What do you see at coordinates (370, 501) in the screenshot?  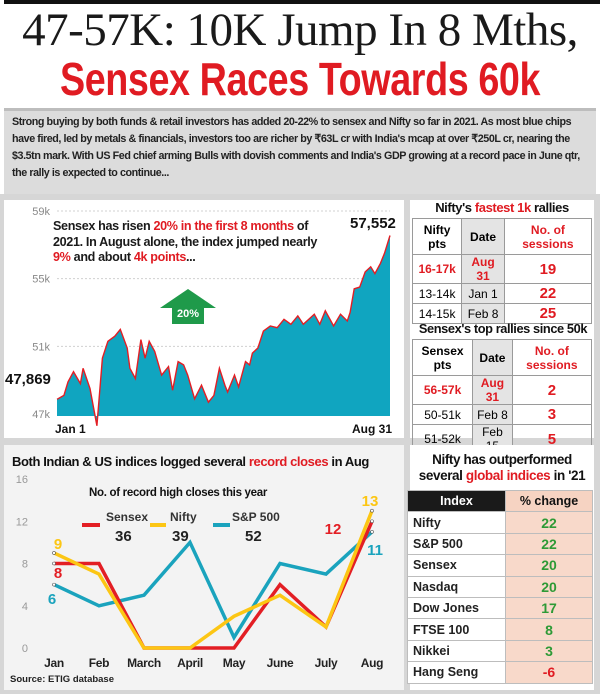 I see `data-label: 13` at bounding box center [370, 501].